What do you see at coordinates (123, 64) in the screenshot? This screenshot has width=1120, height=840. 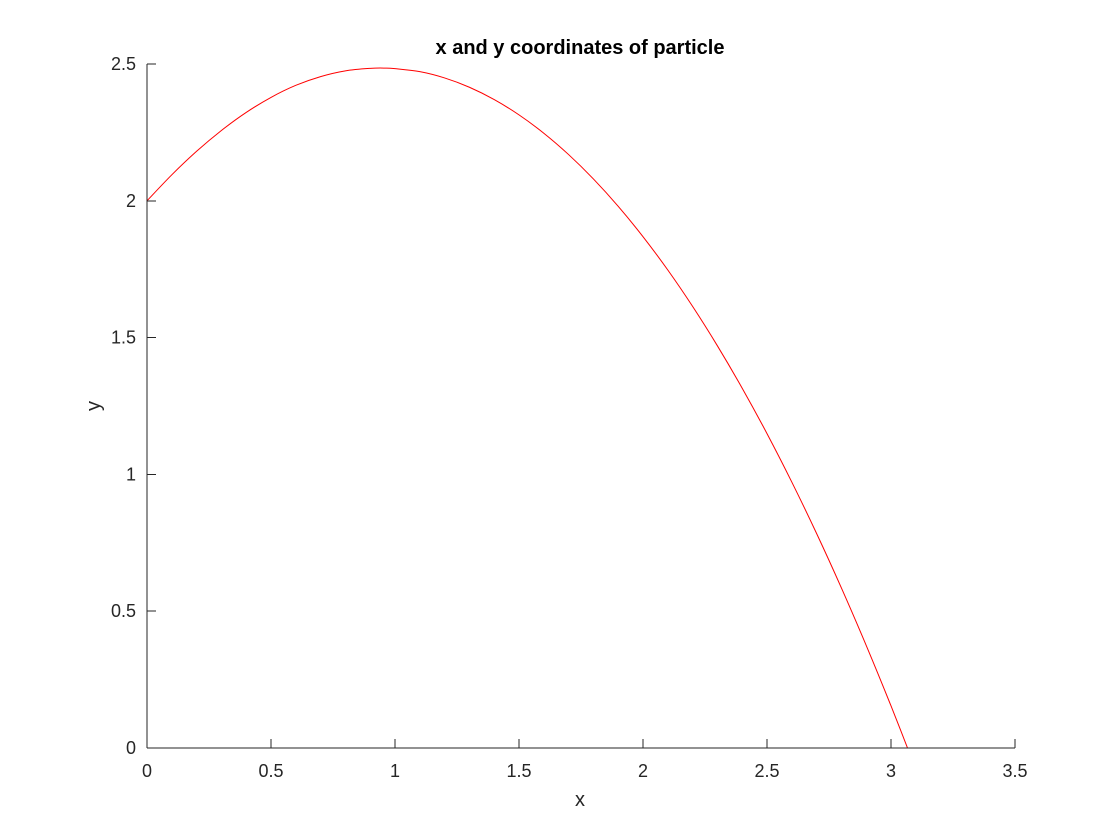 I see `y-tick-label: 2.5` at bounding box center [123, 64].